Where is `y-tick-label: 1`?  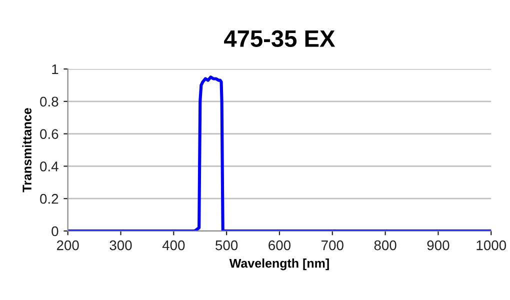 y-tick-label: 1 is located at coordinates (55, 69).